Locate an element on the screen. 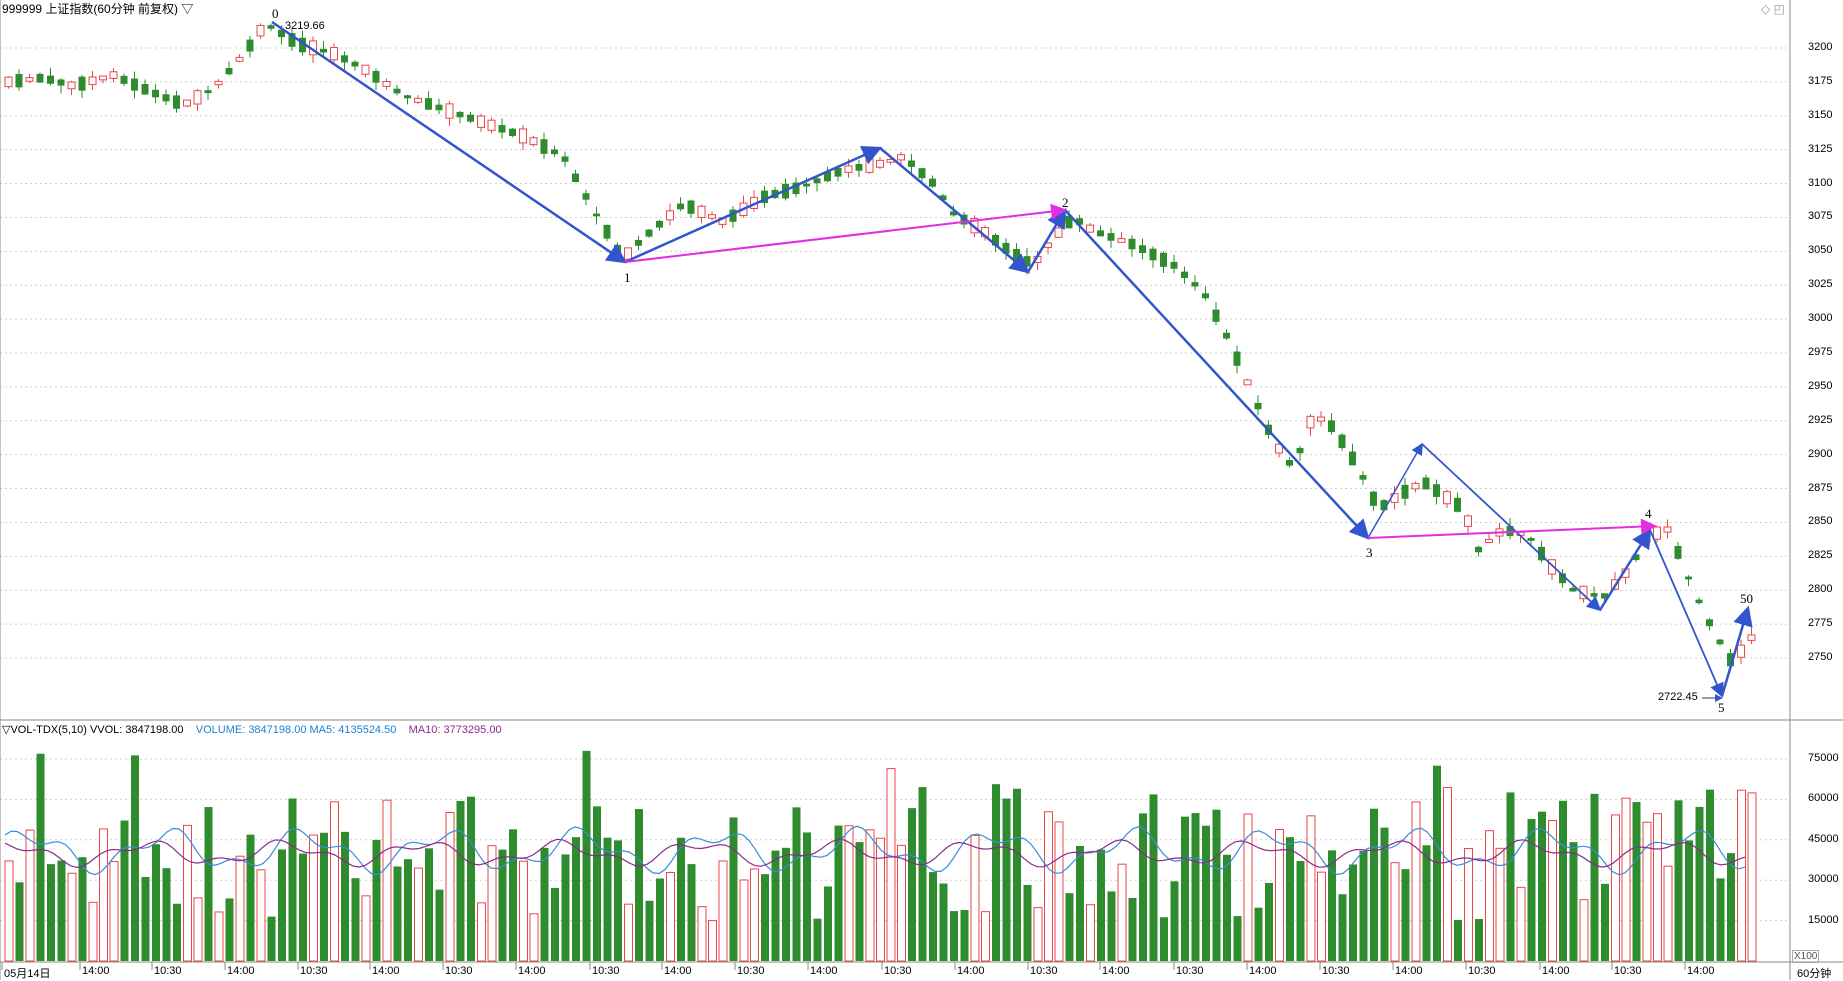 Image resolution: width=1843 pixels, height=981 pixels. price-tick-label: 3125 is located at coordinates (1820, 148).